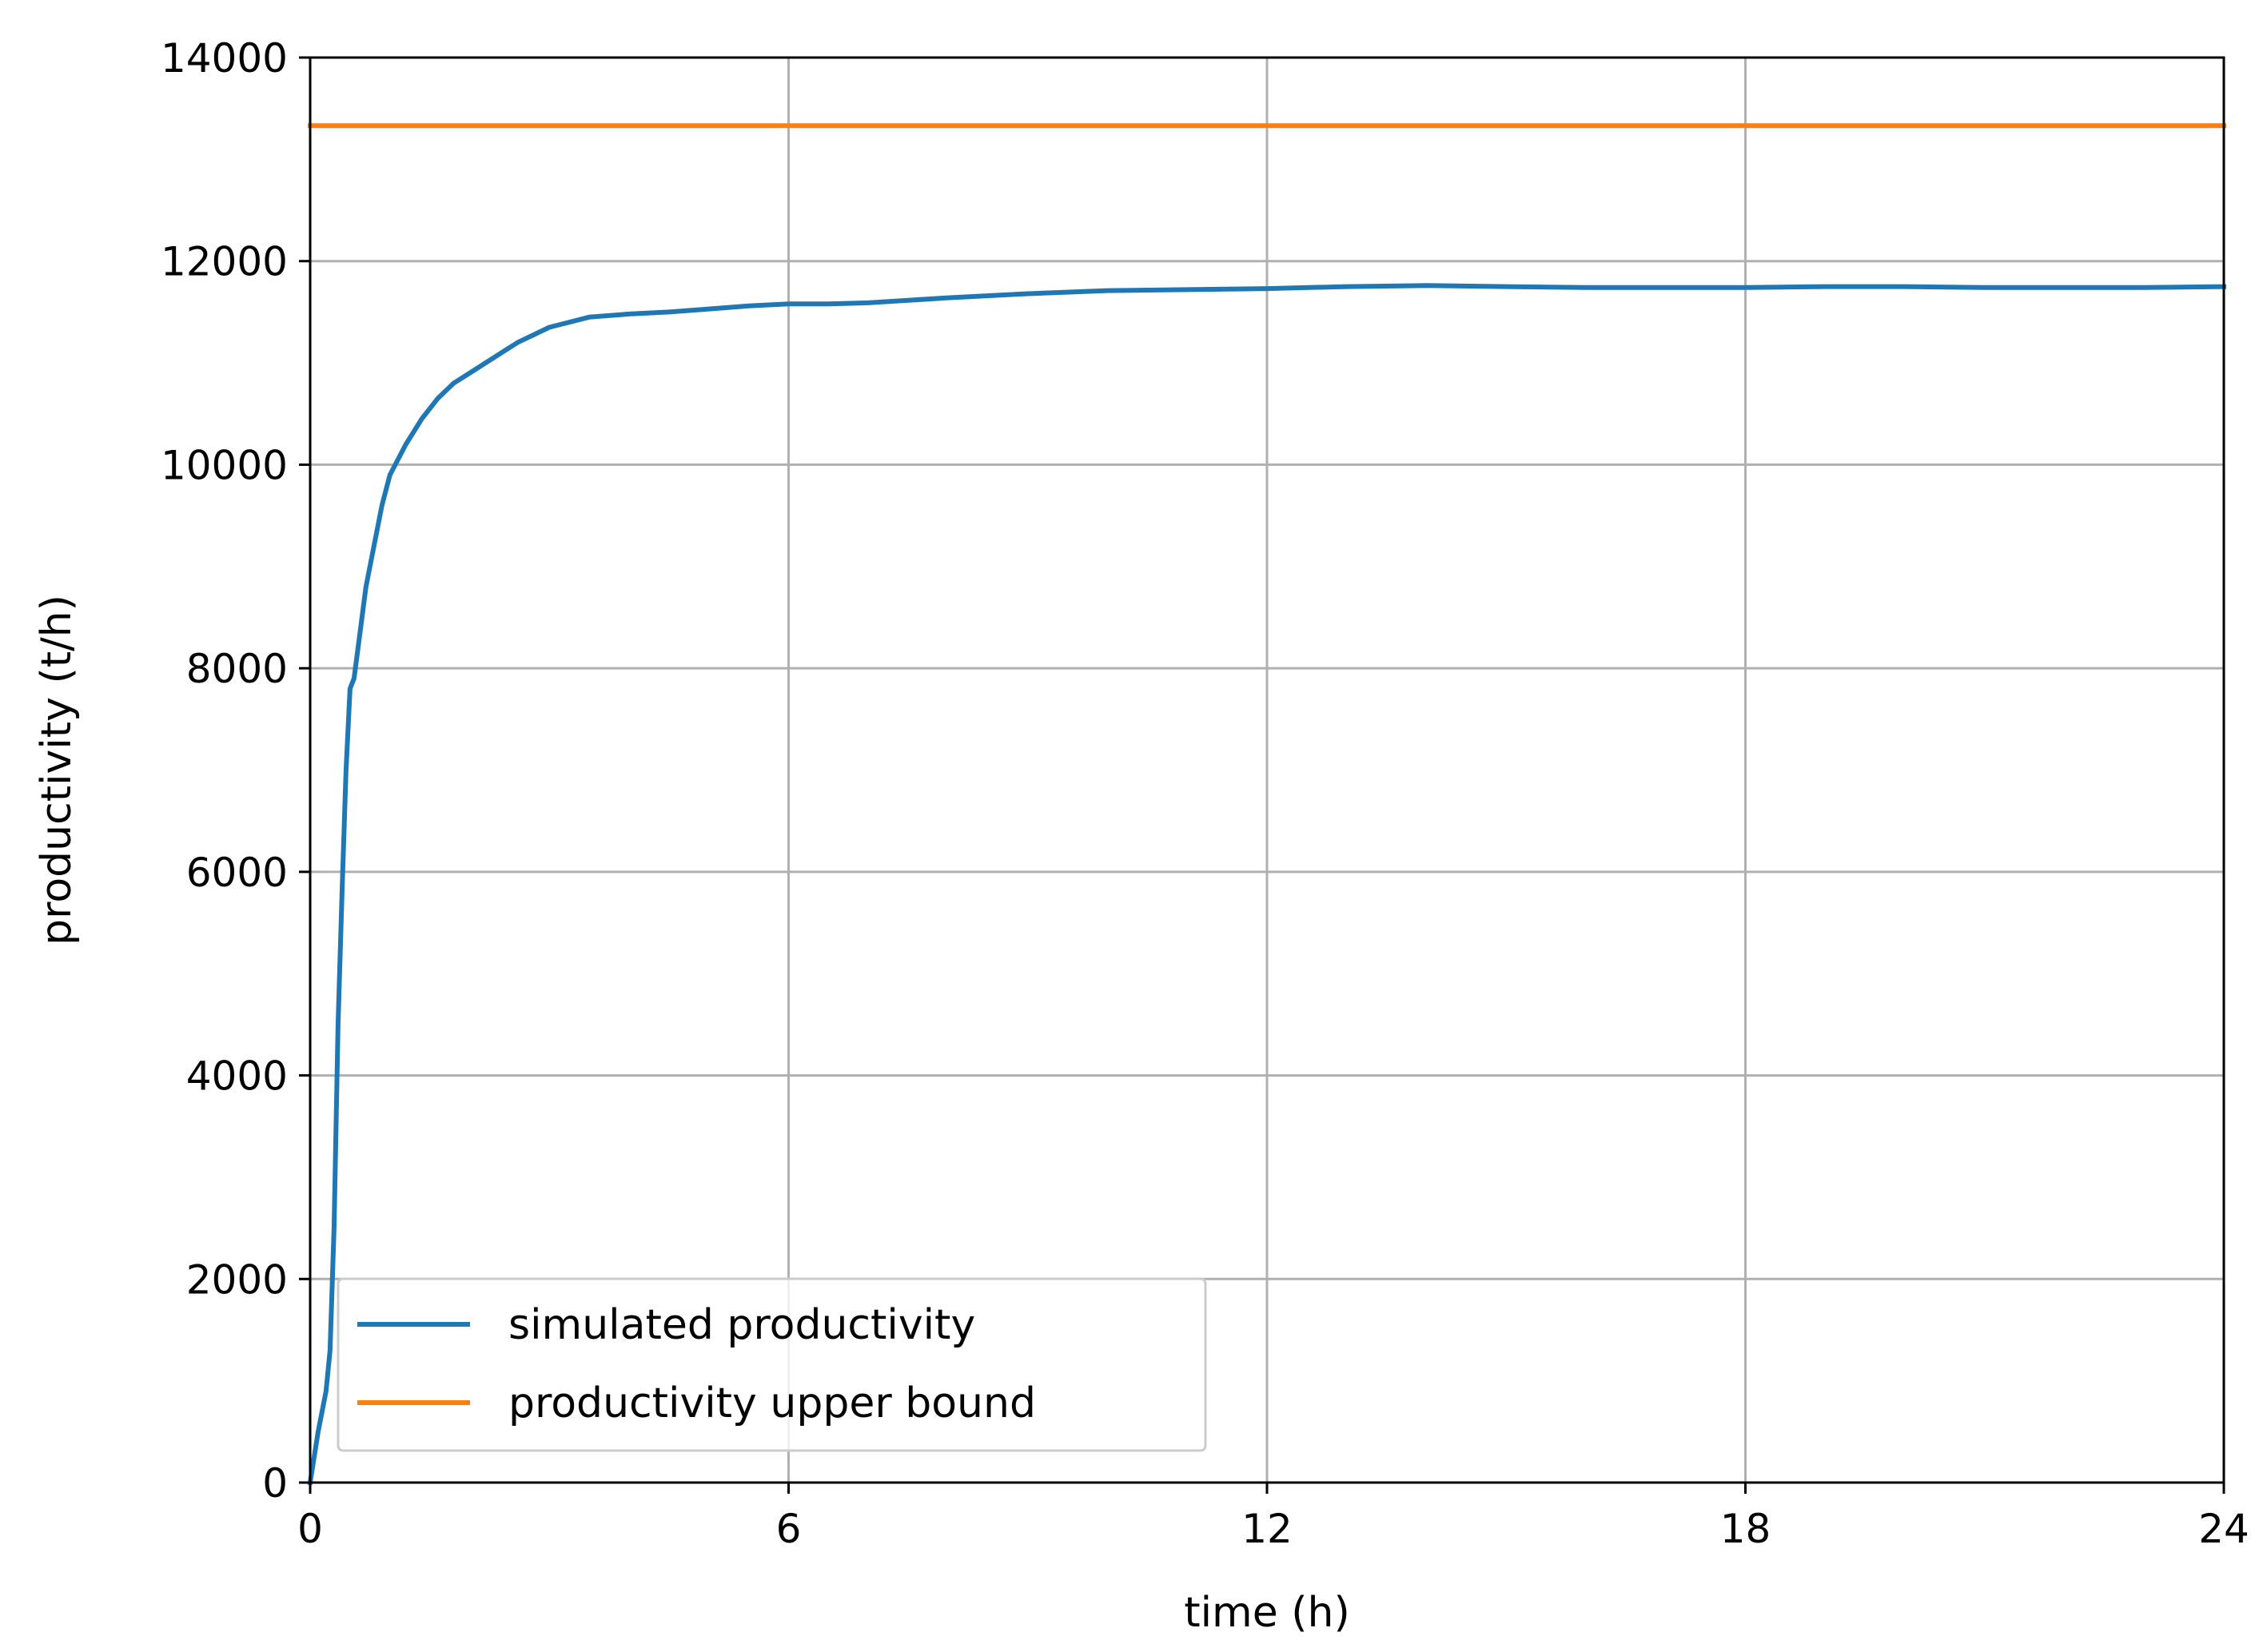 This screenshot has width=2267, height=1652. I want to click on x-axis-label: time (h), so click(1267, 1613).